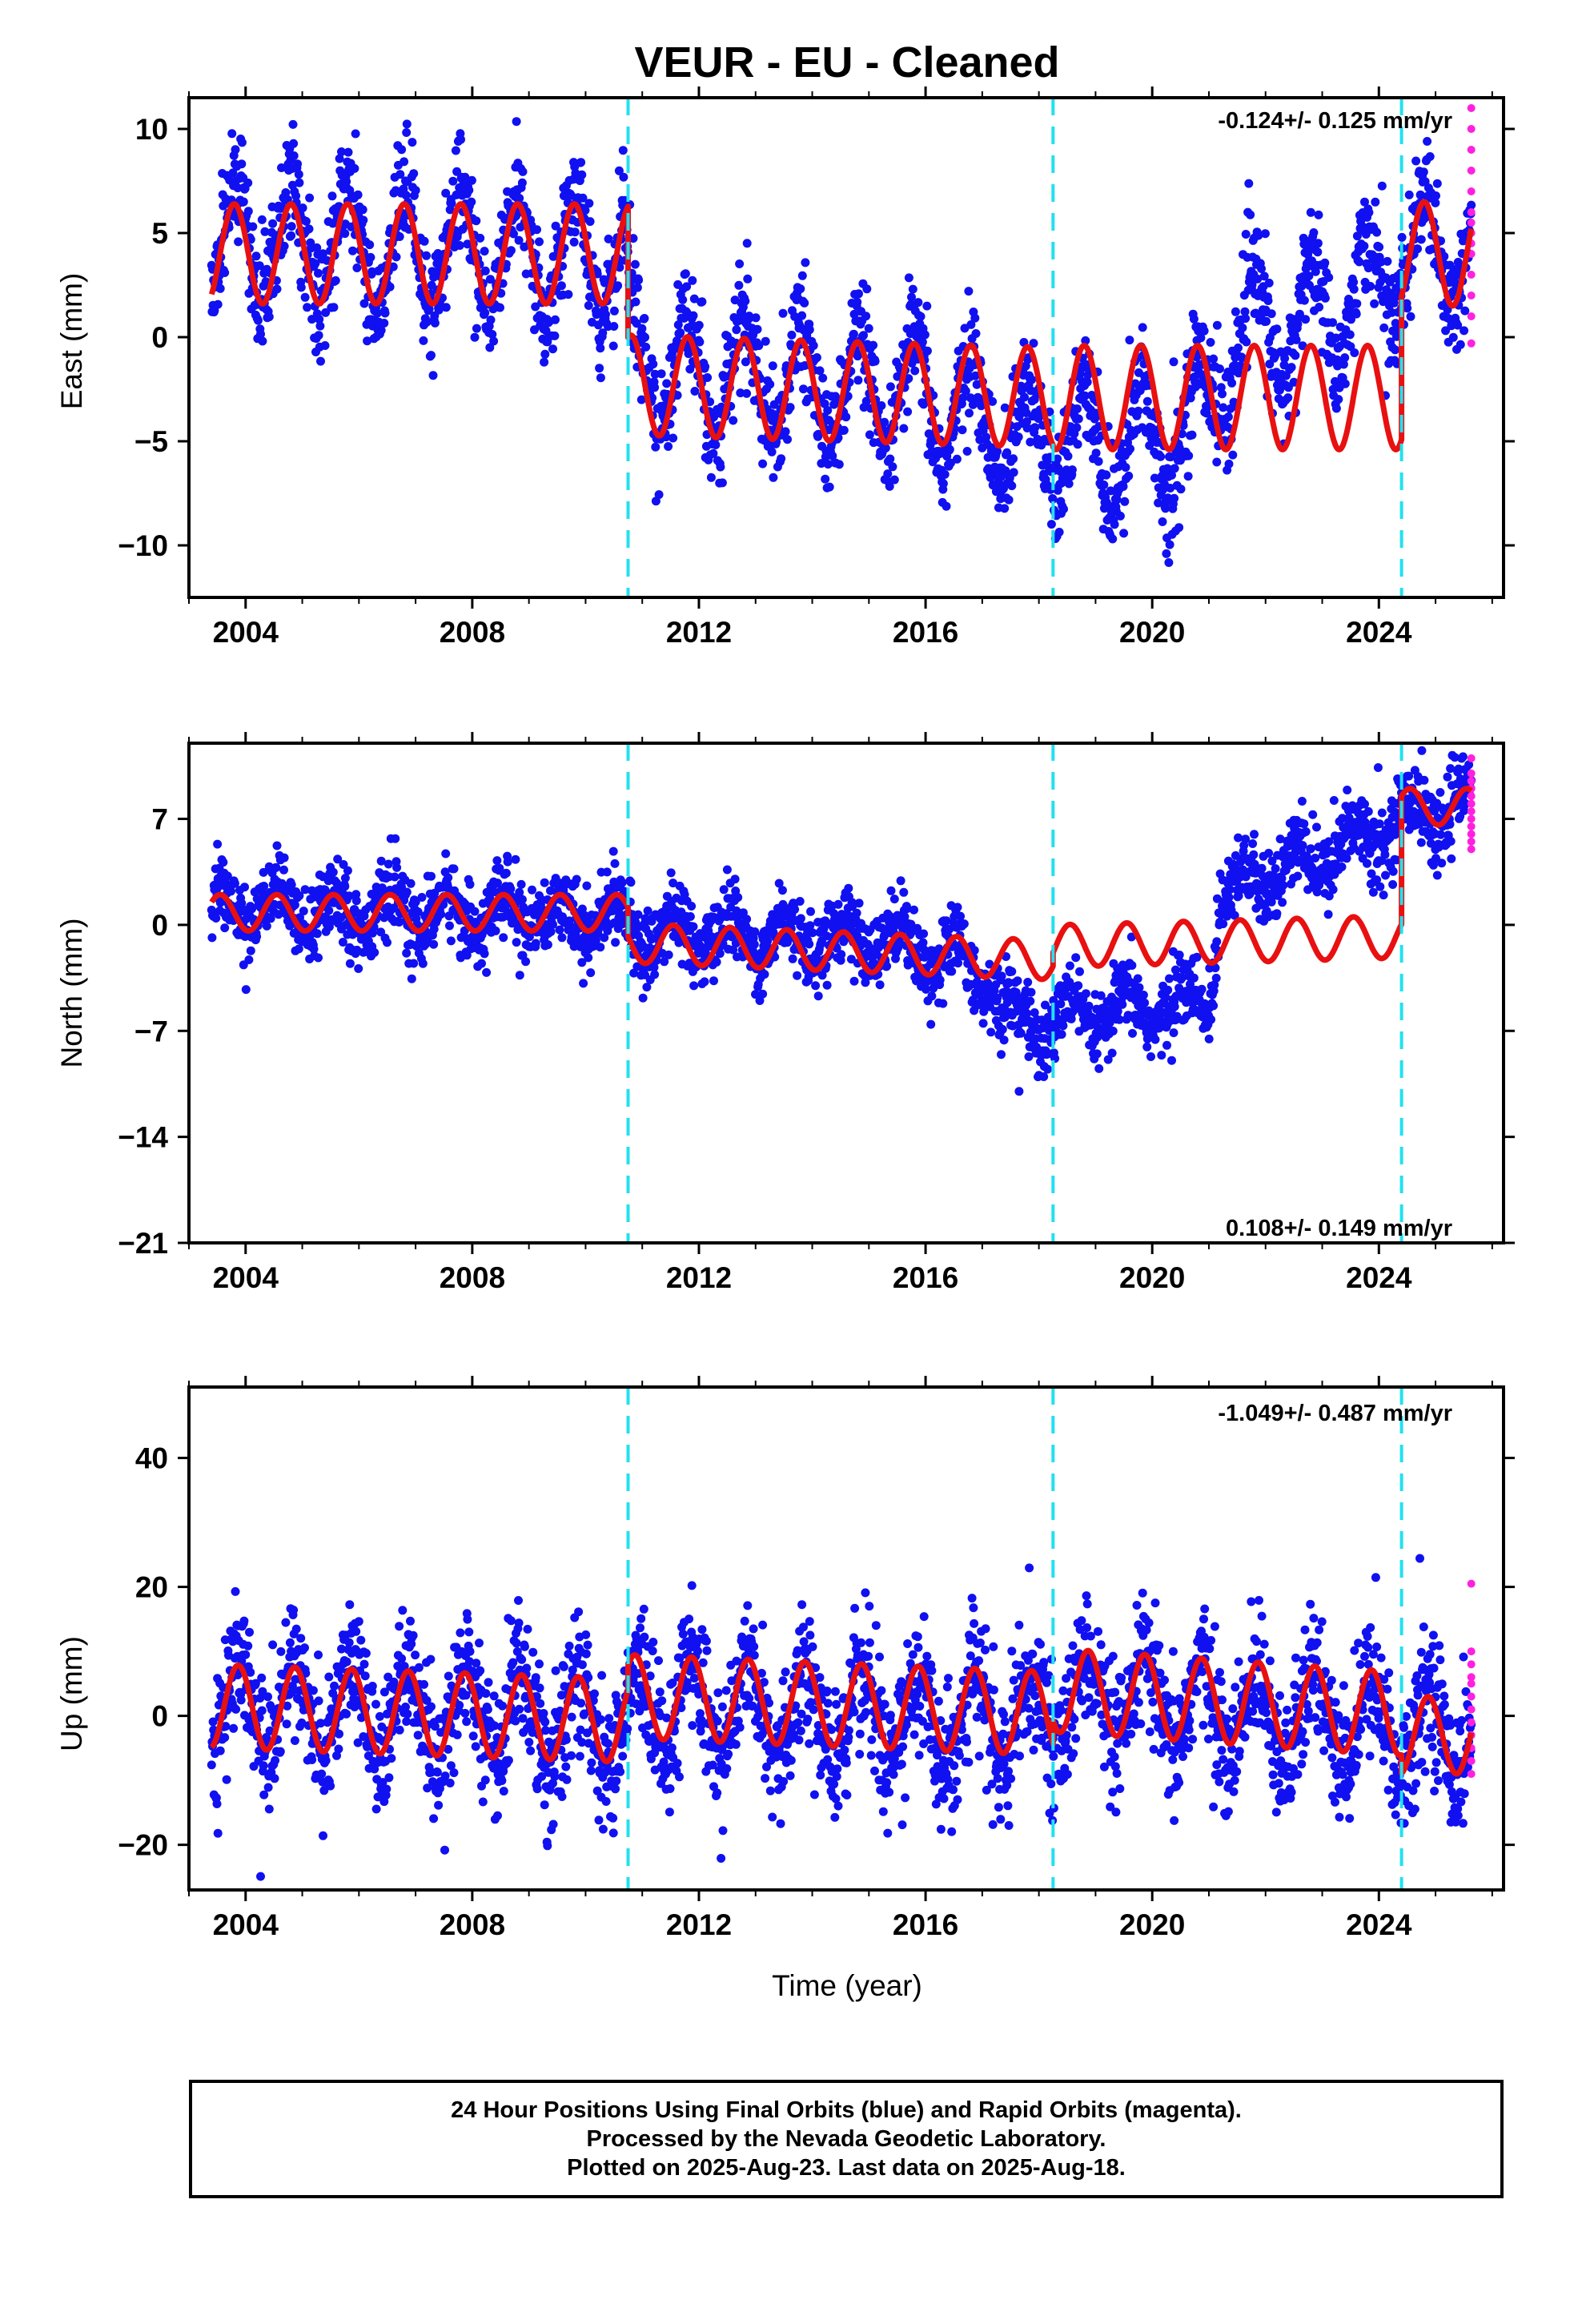 This screenshot has width=1582, height=2324. Describe the element at coordinates (842, 921) in the screenshot. I see `north-data-layer` at that location.